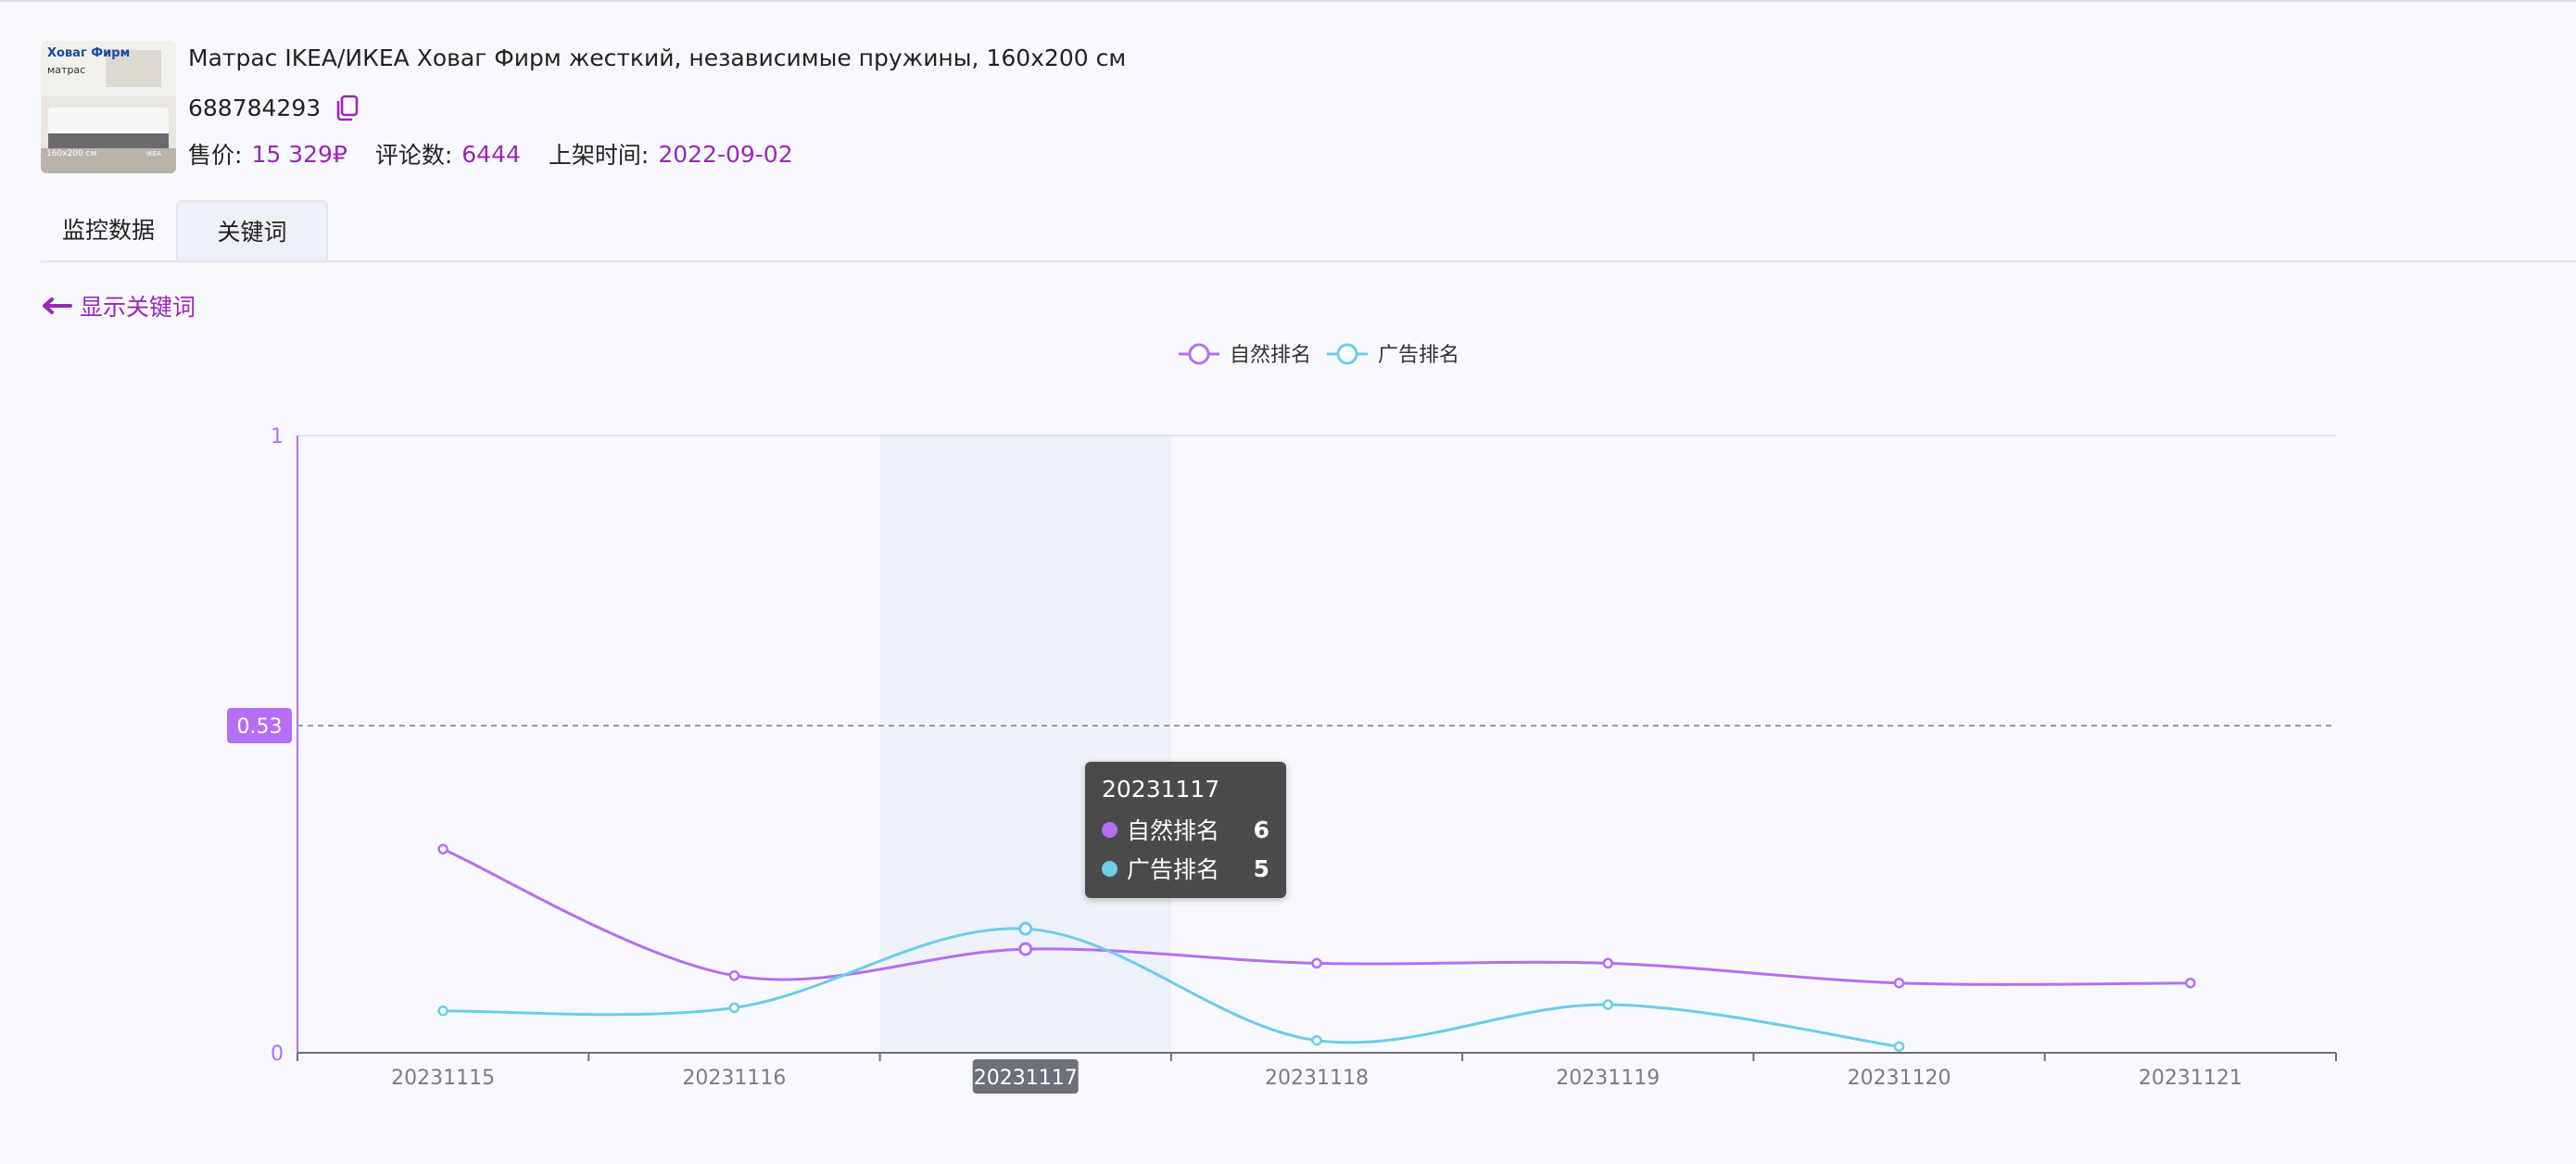 The width and height of the screenshot is (2576, 1164). What do you see at coordinates (252, 230) in the screenshot?
I see `tab-keywords: 关键词` at bounding box center [252, 230].